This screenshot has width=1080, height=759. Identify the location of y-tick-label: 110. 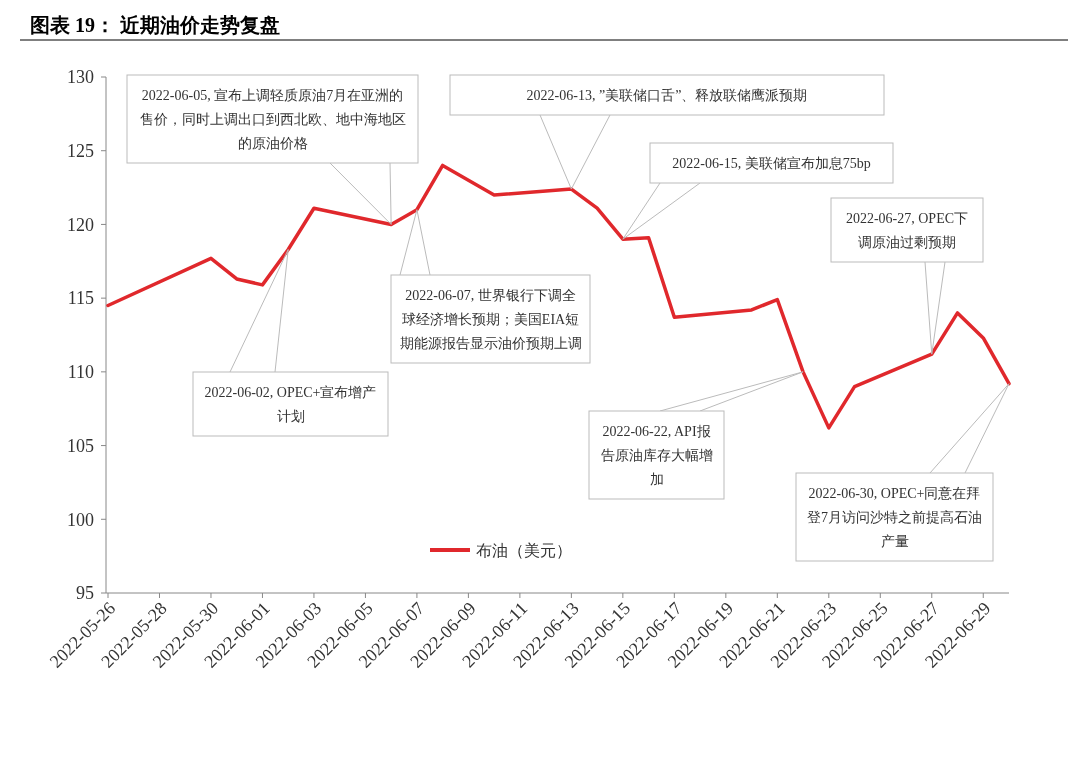
(80, 372).